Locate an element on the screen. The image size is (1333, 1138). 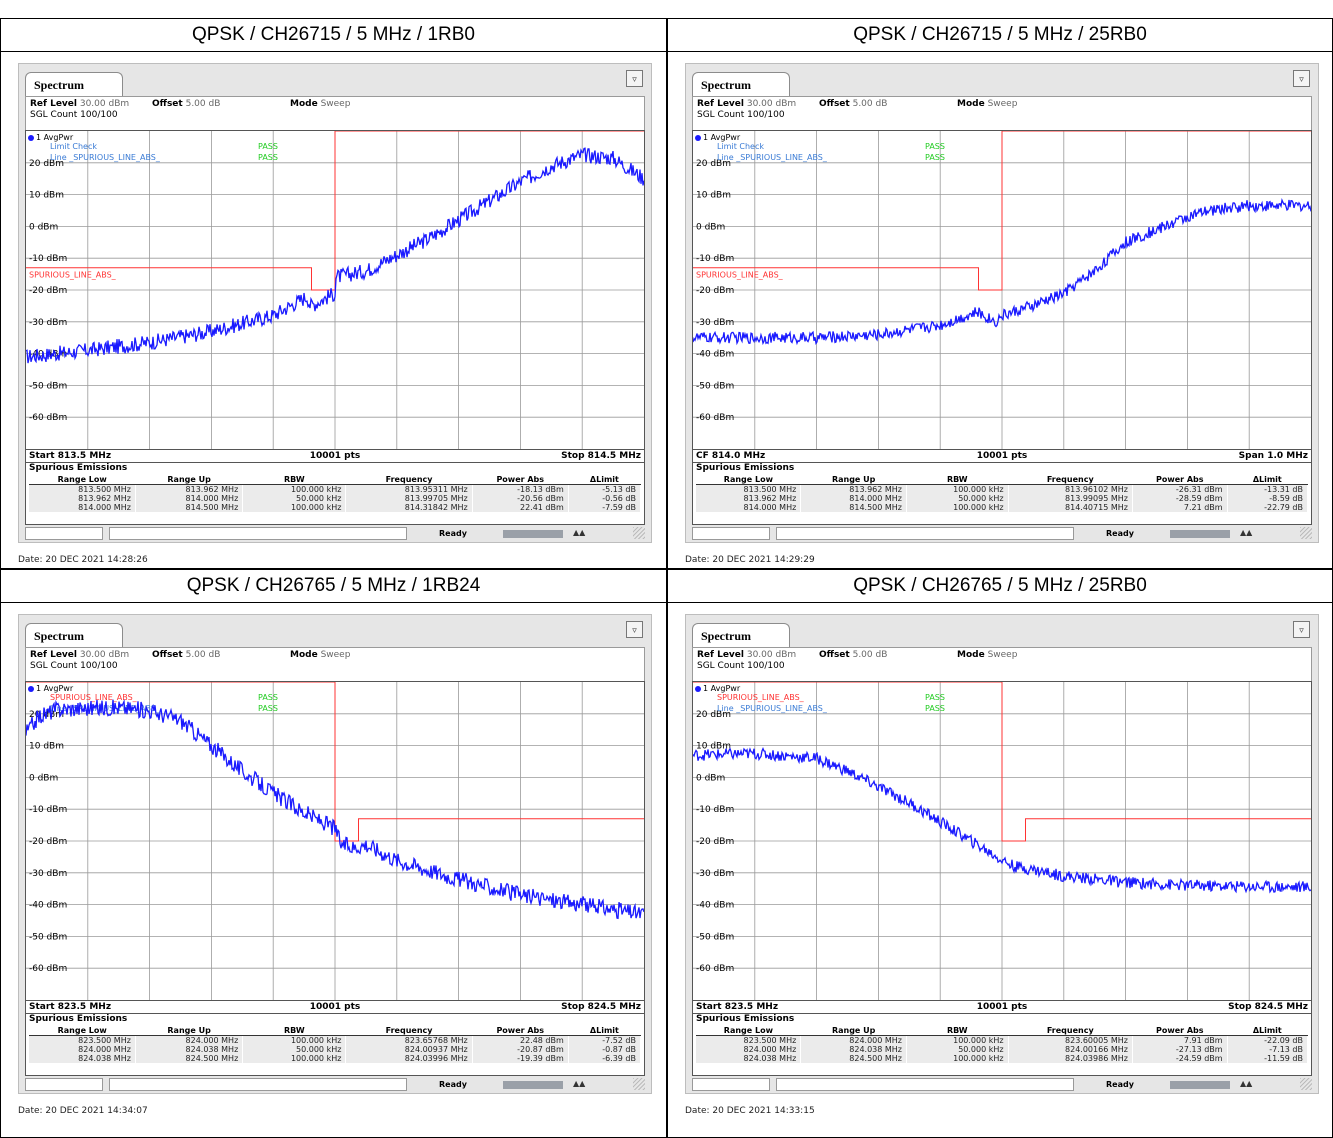
offset-value: 5.00 dB is located at coordinates (870, 655).